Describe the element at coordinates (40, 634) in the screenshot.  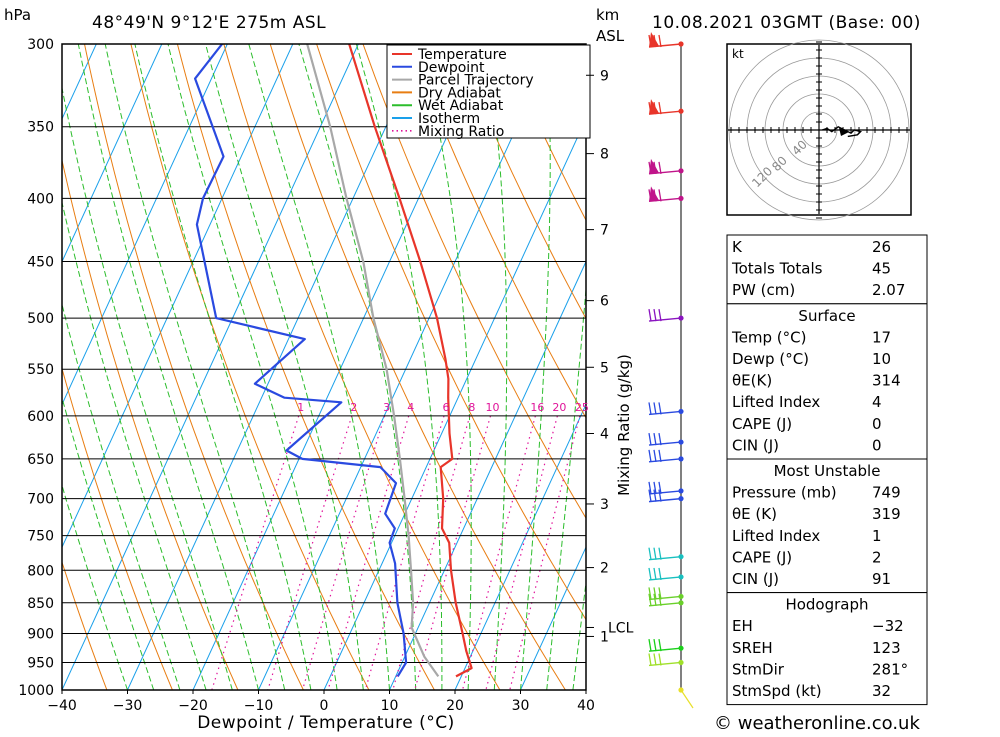
I see `pressure-tick-label: 900` at that location.